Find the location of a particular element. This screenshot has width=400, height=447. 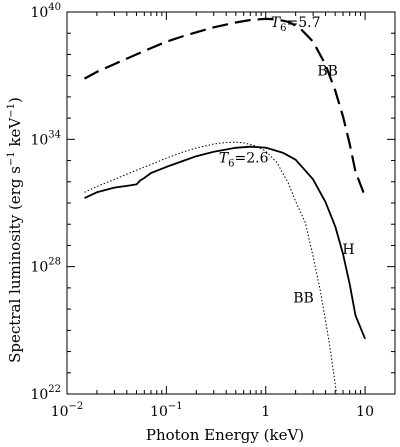

annotation-label: H is located at coordinates (348, 250).